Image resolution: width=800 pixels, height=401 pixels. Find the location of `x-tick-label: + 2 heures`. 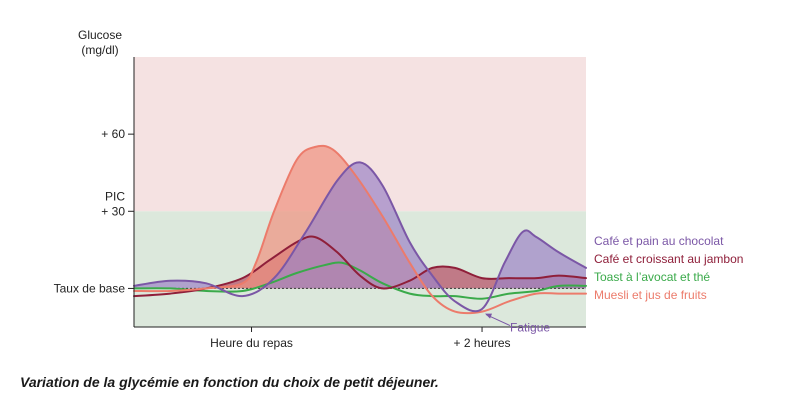

x-tick-label: + 2 heures is located at coordinates (482, 343).